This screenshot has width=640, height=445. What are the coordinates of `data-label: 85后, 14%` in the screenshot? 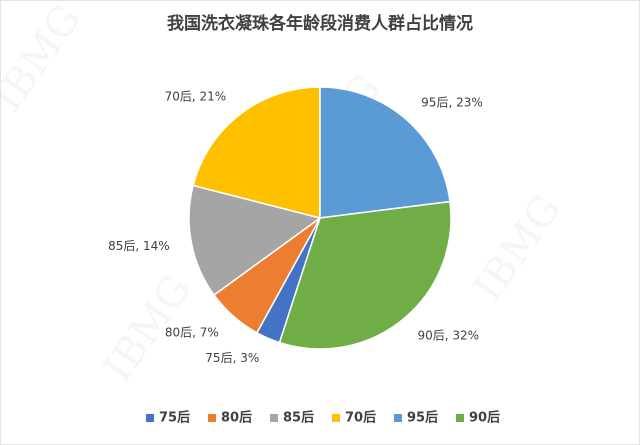 It's located at (139, 246).